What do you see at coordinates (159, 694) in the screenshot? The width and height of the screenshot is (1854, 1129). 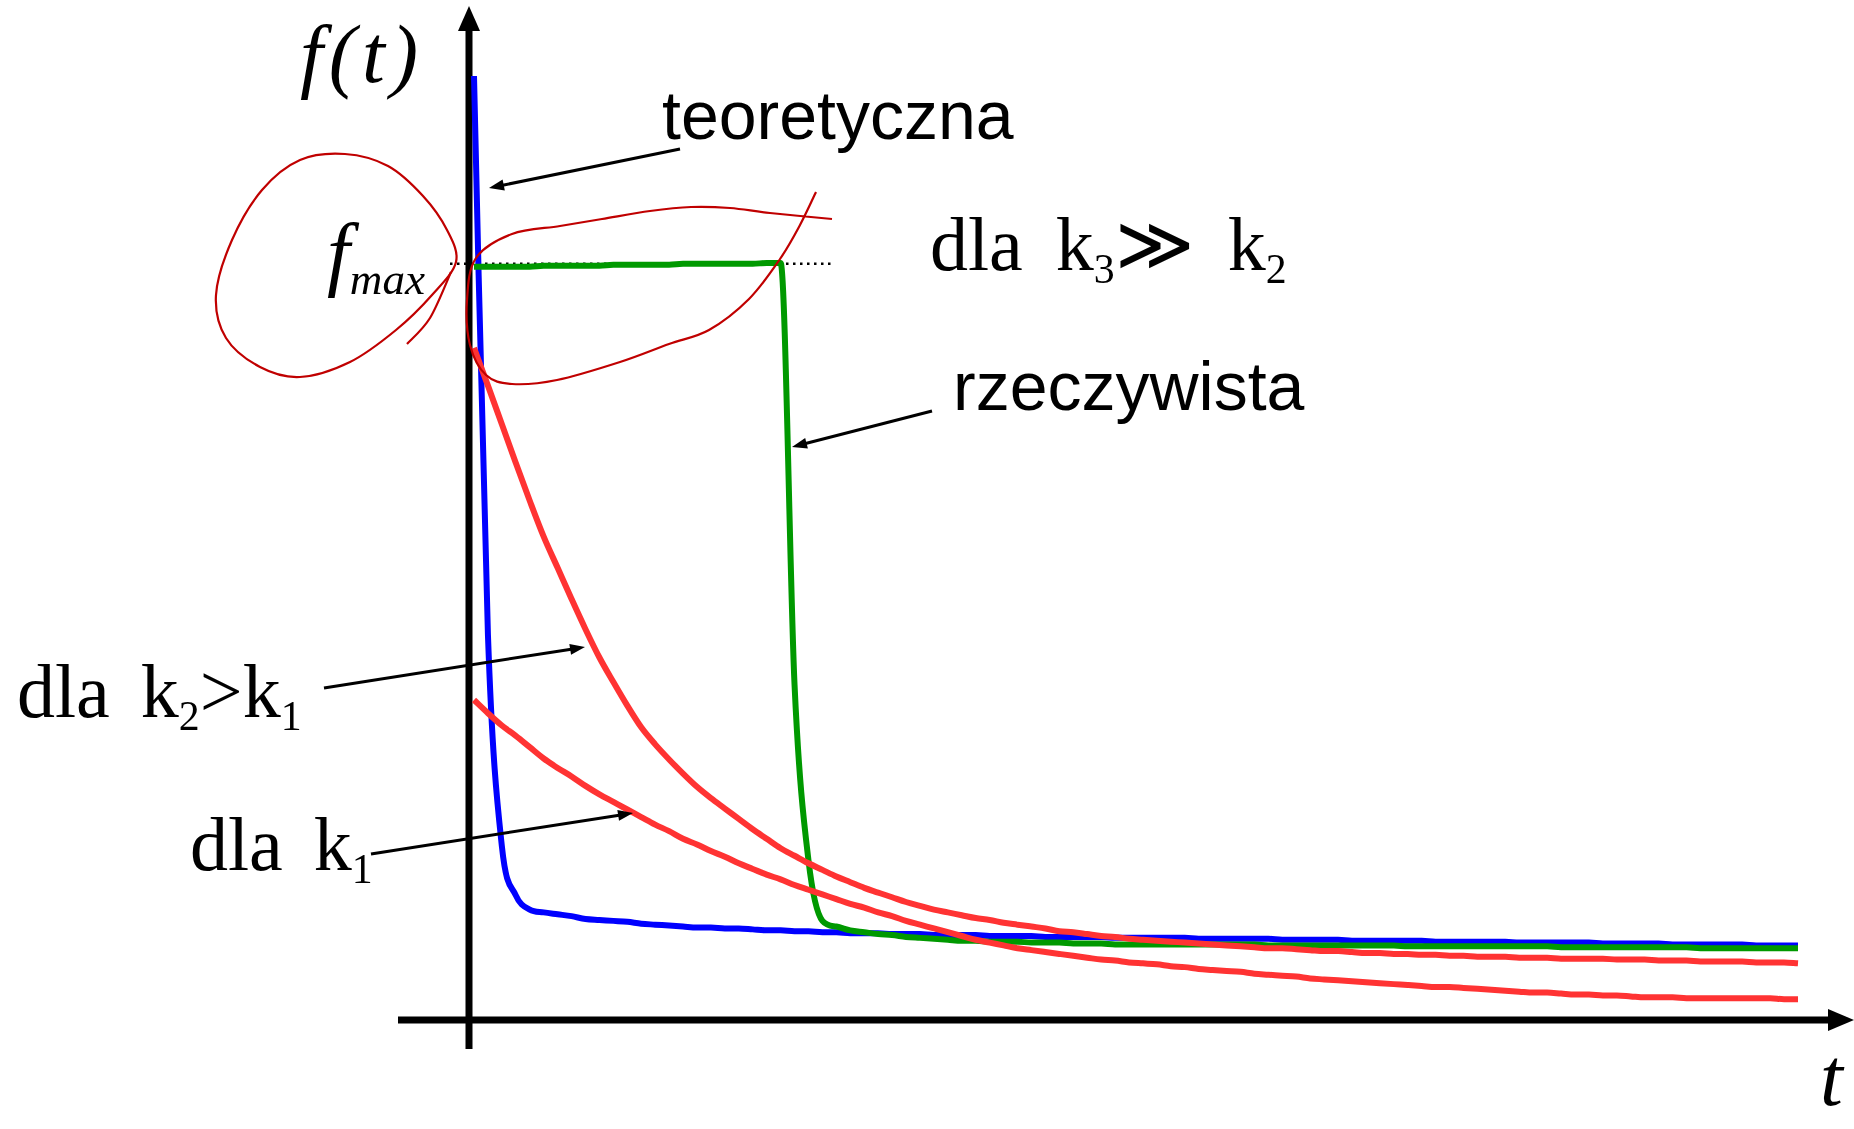 I see `text: dla k$_{2}$>k$_{1}$` at bounding box center [159, 694].